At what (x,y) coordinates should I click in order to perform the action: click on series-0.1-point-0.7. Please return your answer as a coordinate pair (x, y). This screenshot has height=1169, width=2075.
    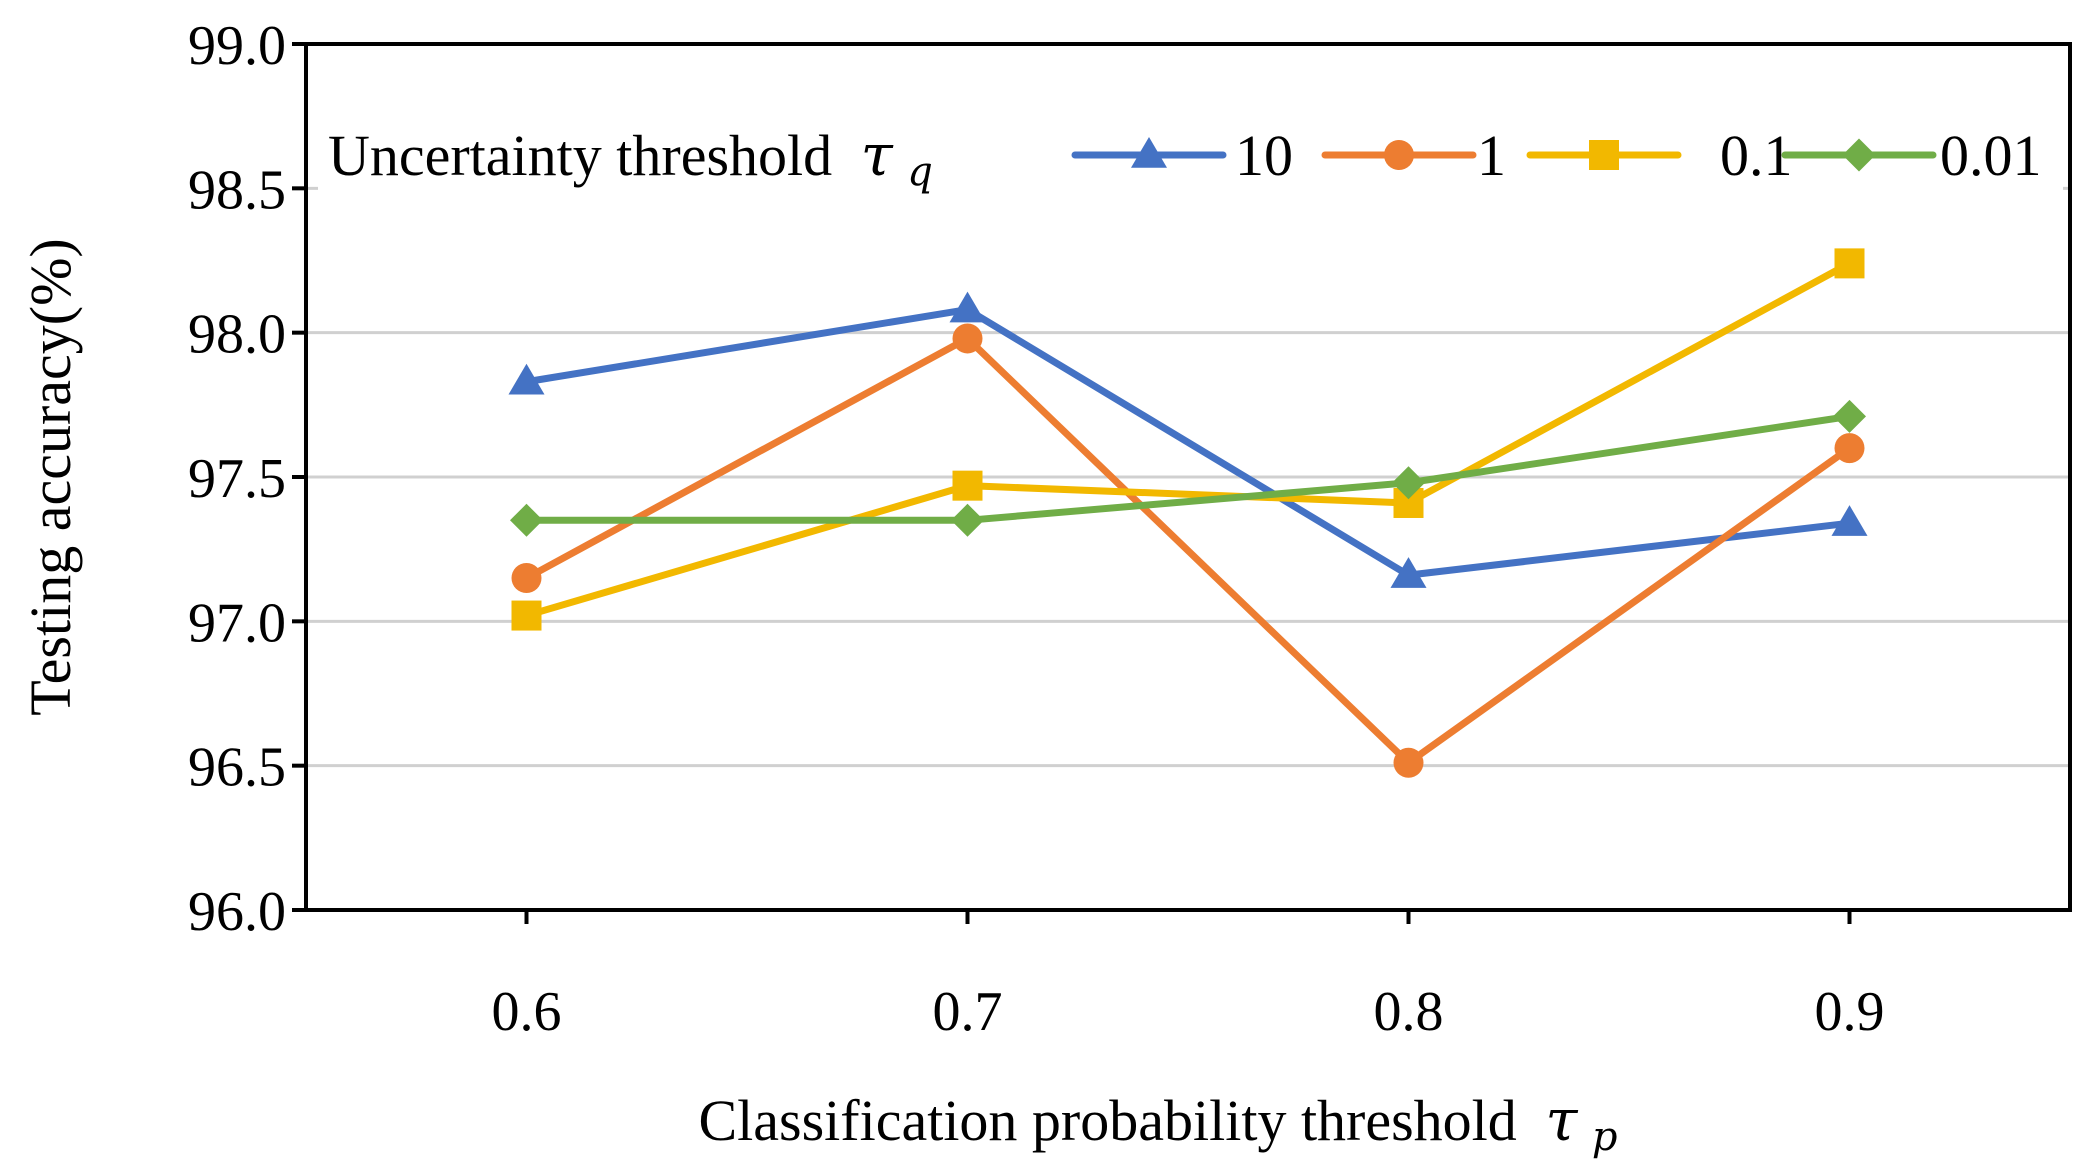
    Looking at the image, I should click on (967, 485).